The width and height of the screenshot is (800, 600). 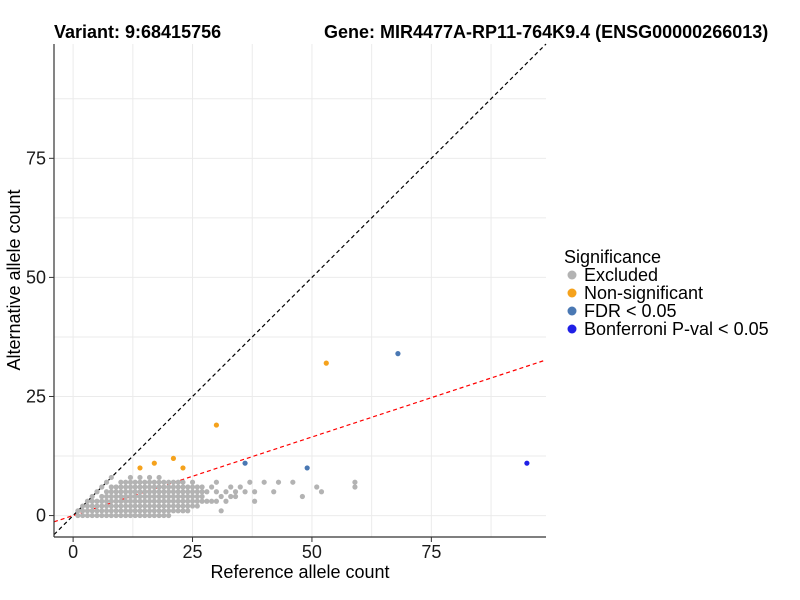 I want to click on x-axis-title: Reference allele count, so click(x=299, y=572).